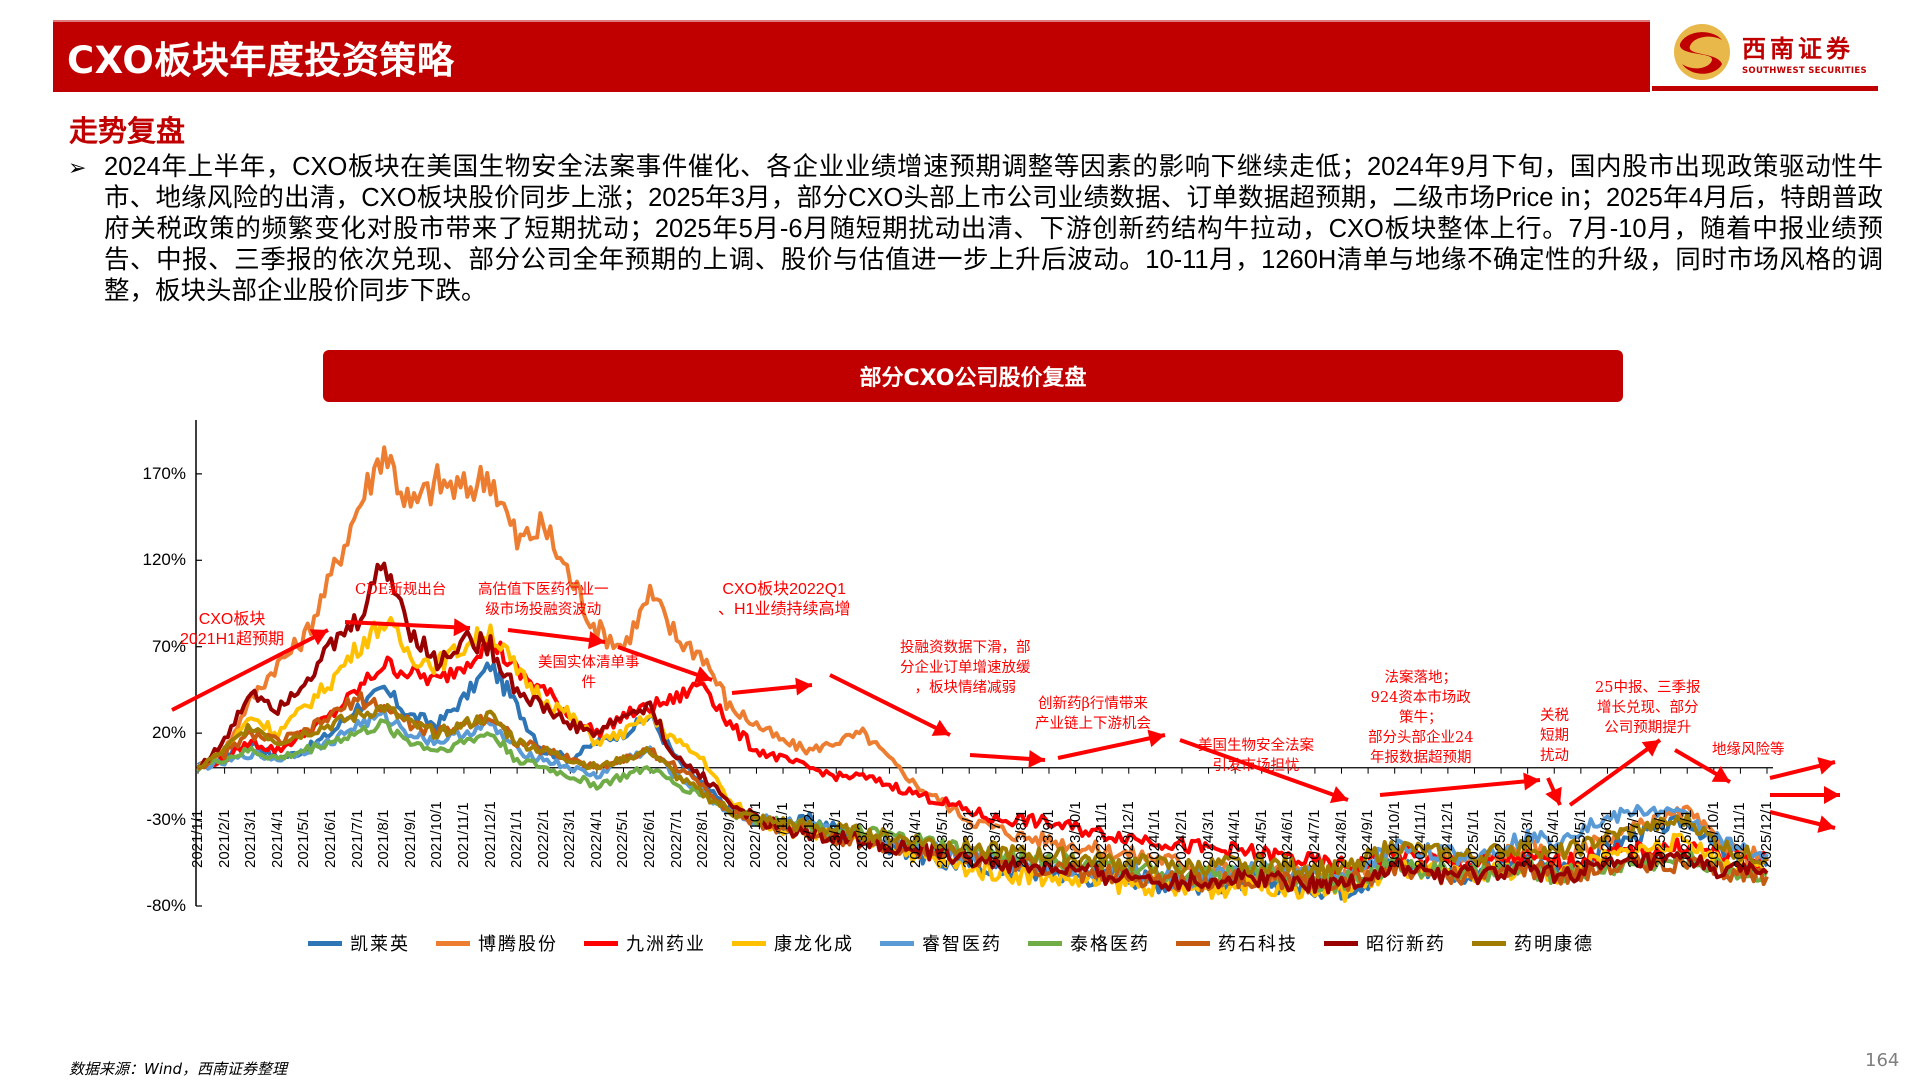 This screenshot has width=1920, height=1080. Describe the element at coordinates (164, 473) in the screenshot. I see `y-tick-label: 170%` at that location.